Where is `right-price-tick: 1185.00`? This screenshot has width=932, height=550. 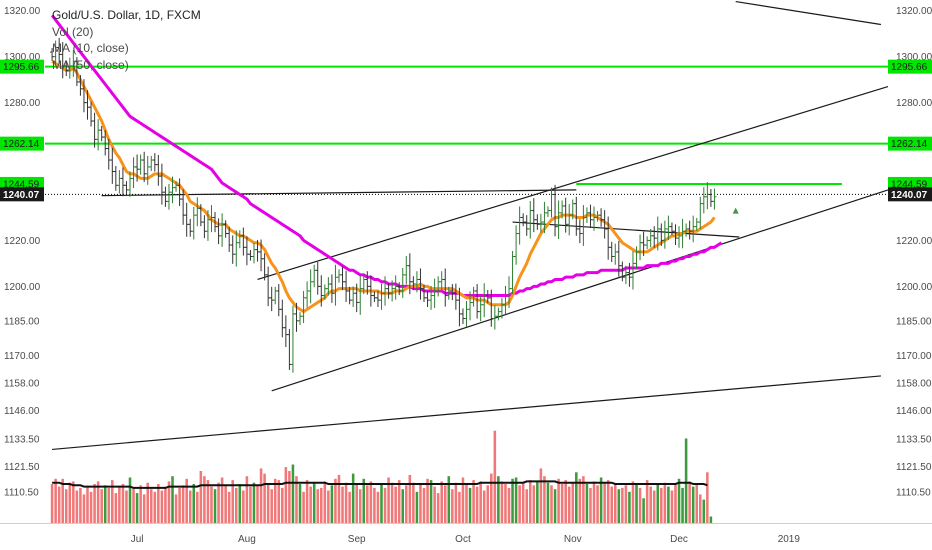 right-price-tick: 1185.00 is located at coordinates (914, 321).